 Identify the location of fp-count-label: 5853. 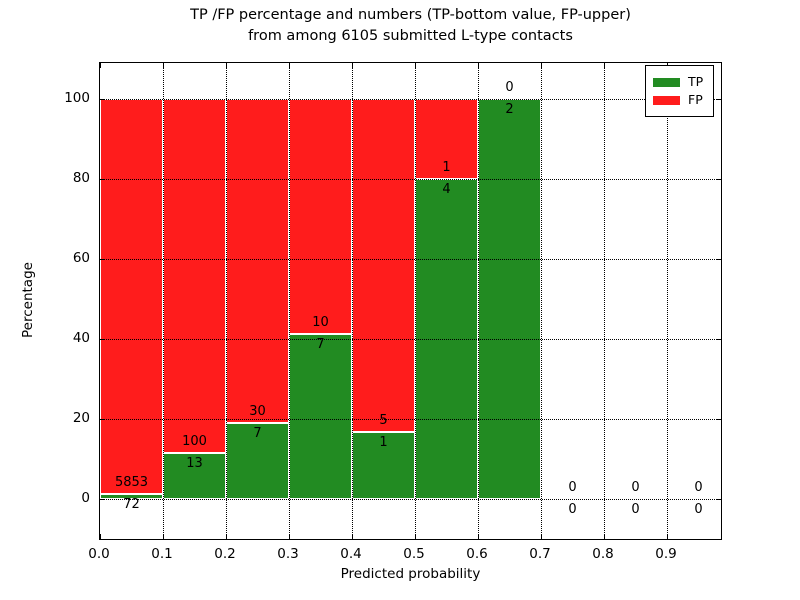
(131, 483).